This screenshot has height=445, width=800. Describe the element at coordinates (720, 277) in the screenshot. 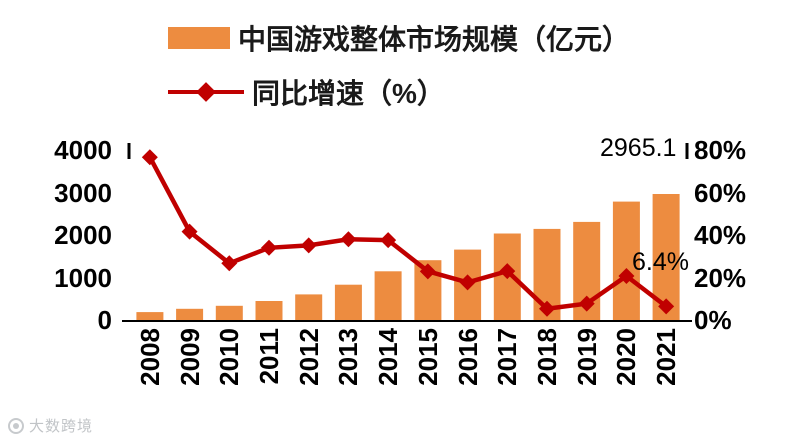

I see `y-right-tick-20%: 20%` at that location.